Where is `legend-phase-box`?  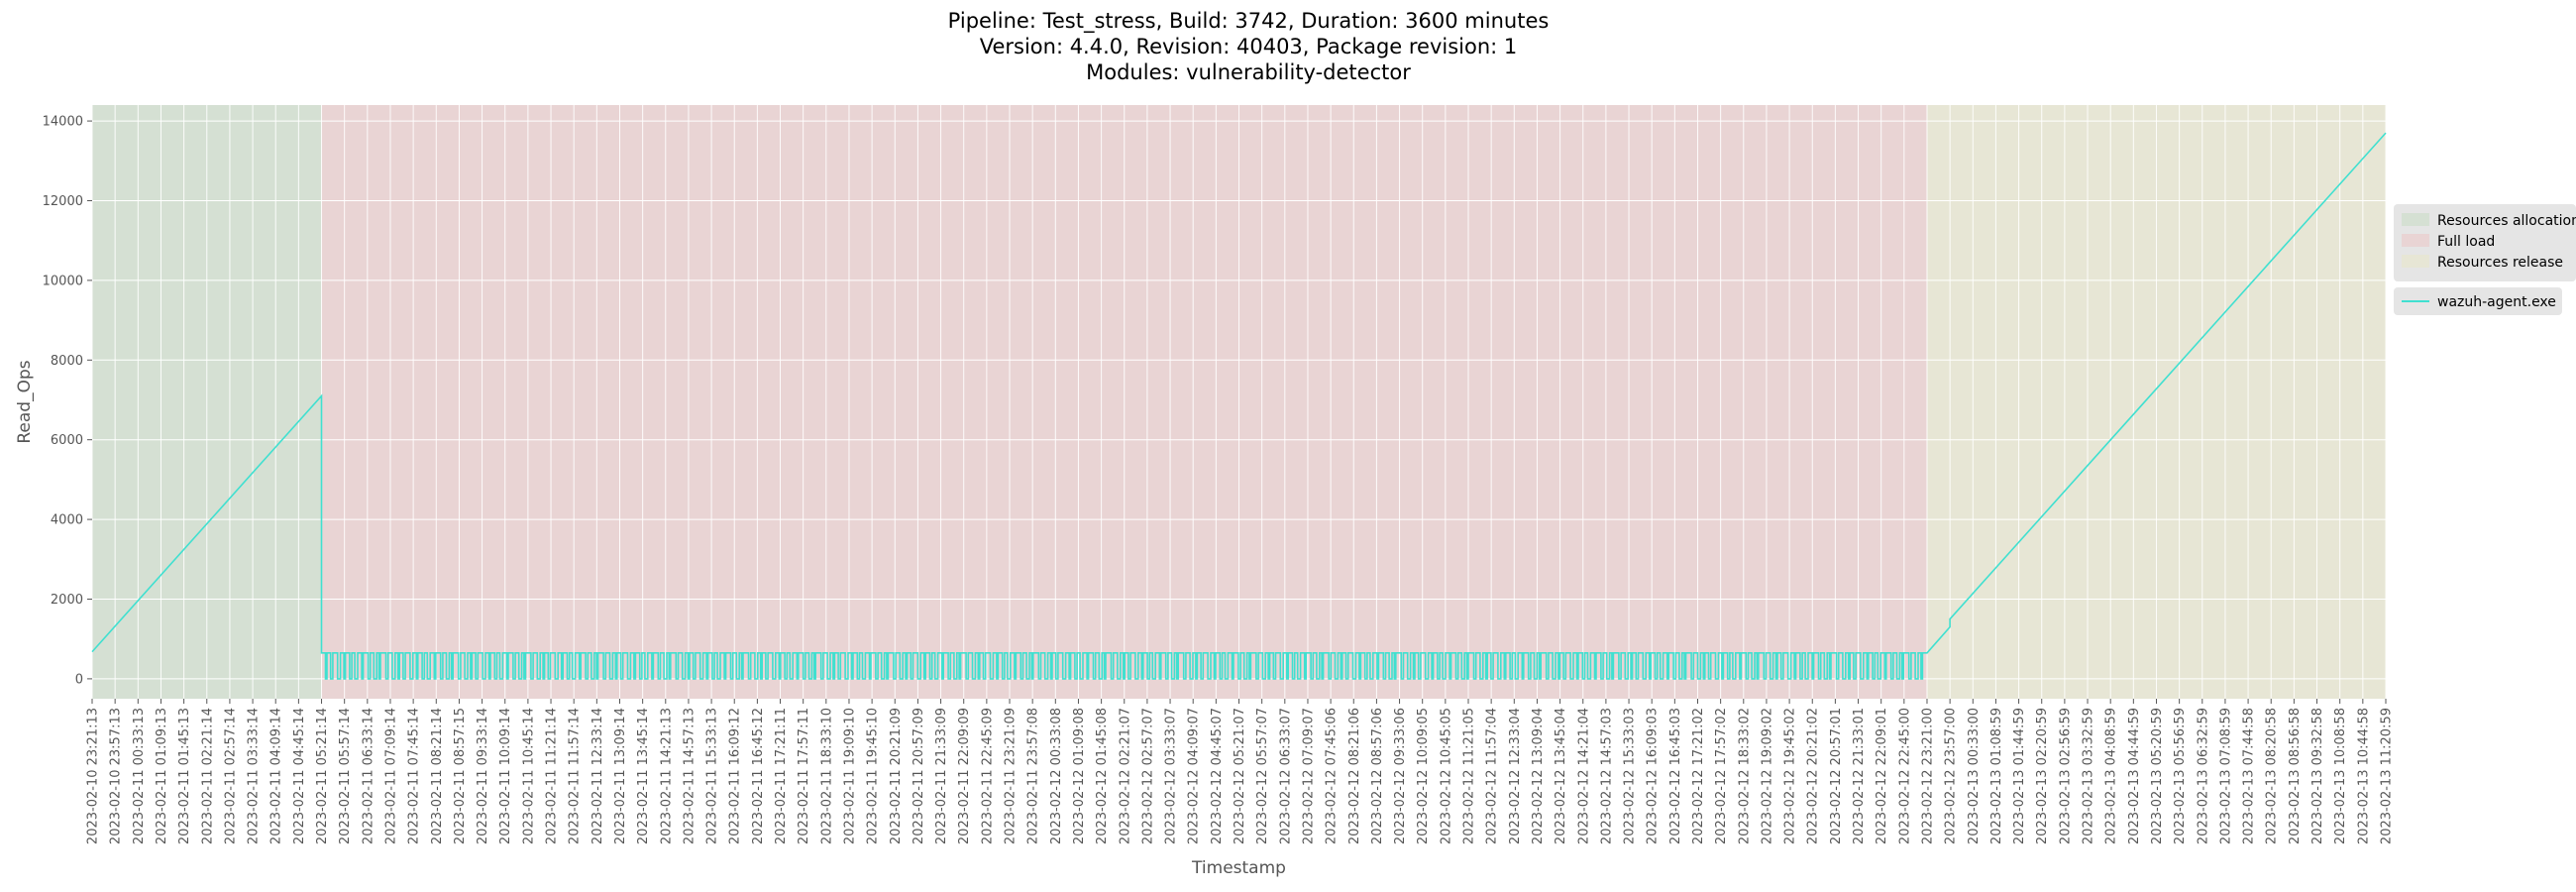
legend-phase-box is located at coordinates (2485, 243).